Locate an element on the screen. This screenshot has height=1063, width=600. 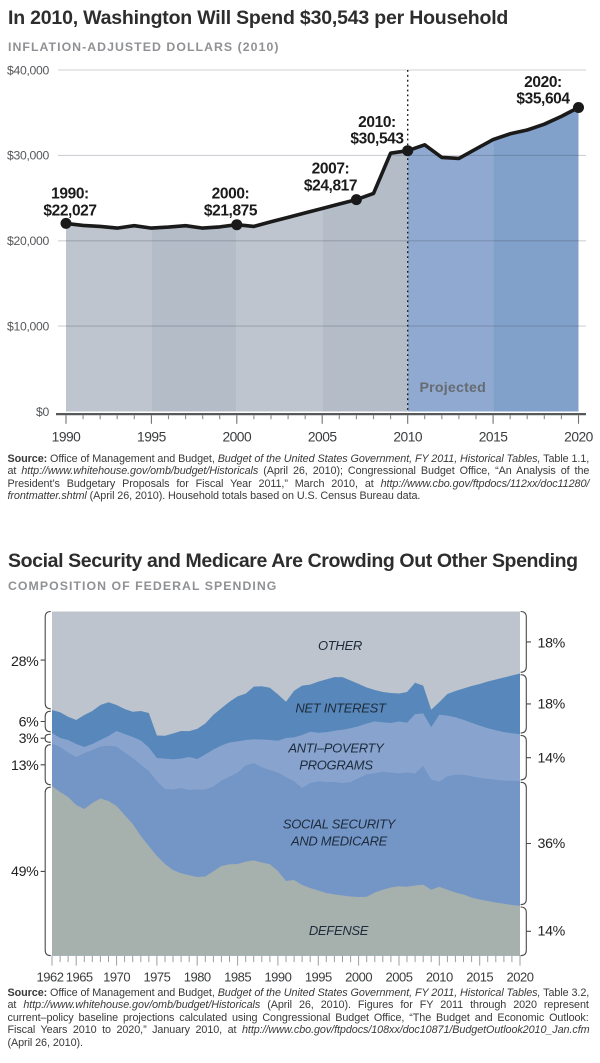
svg-text: NET INTEREST is located at coordinates (341, 707).